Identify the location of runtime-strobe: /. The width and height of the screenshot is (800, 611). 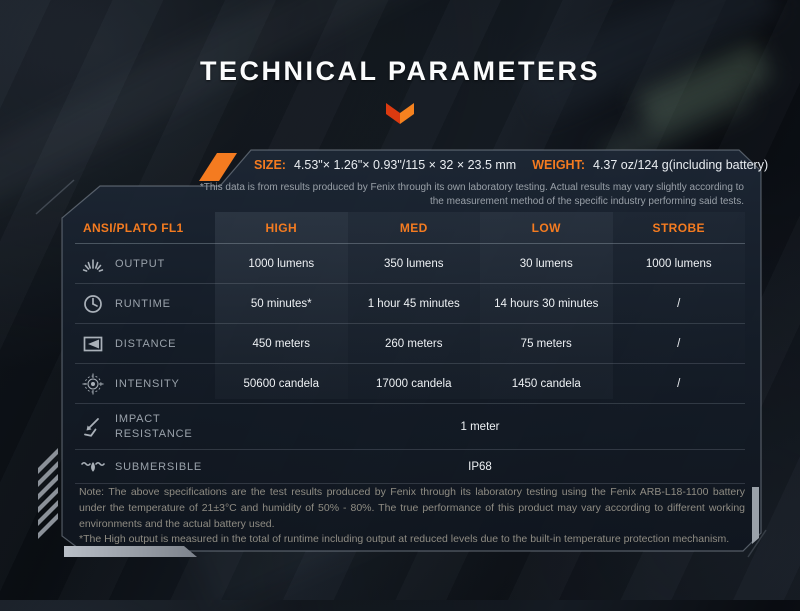
(679, 303).